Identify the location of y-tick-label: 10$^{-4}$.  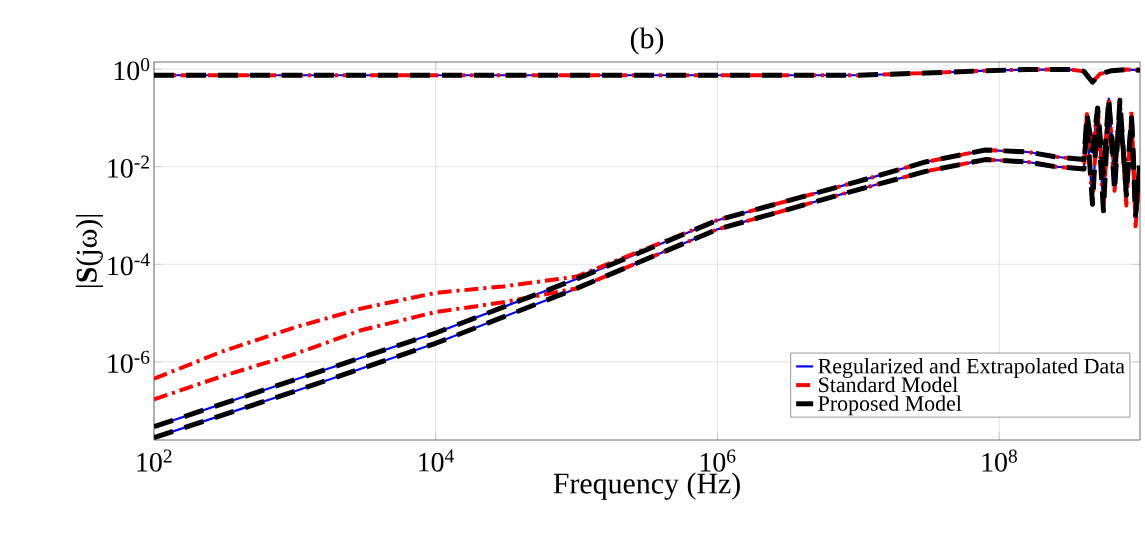
(129, 264).